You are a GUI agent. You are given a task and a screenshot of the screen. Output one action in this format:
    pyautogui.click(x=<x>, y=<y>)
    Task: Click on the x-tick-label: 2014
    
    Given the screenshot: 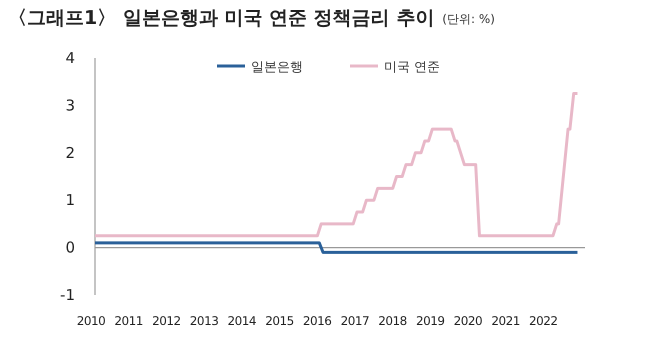 What is the action you would take?
    pyautogui.click(x=241, y=321)
    